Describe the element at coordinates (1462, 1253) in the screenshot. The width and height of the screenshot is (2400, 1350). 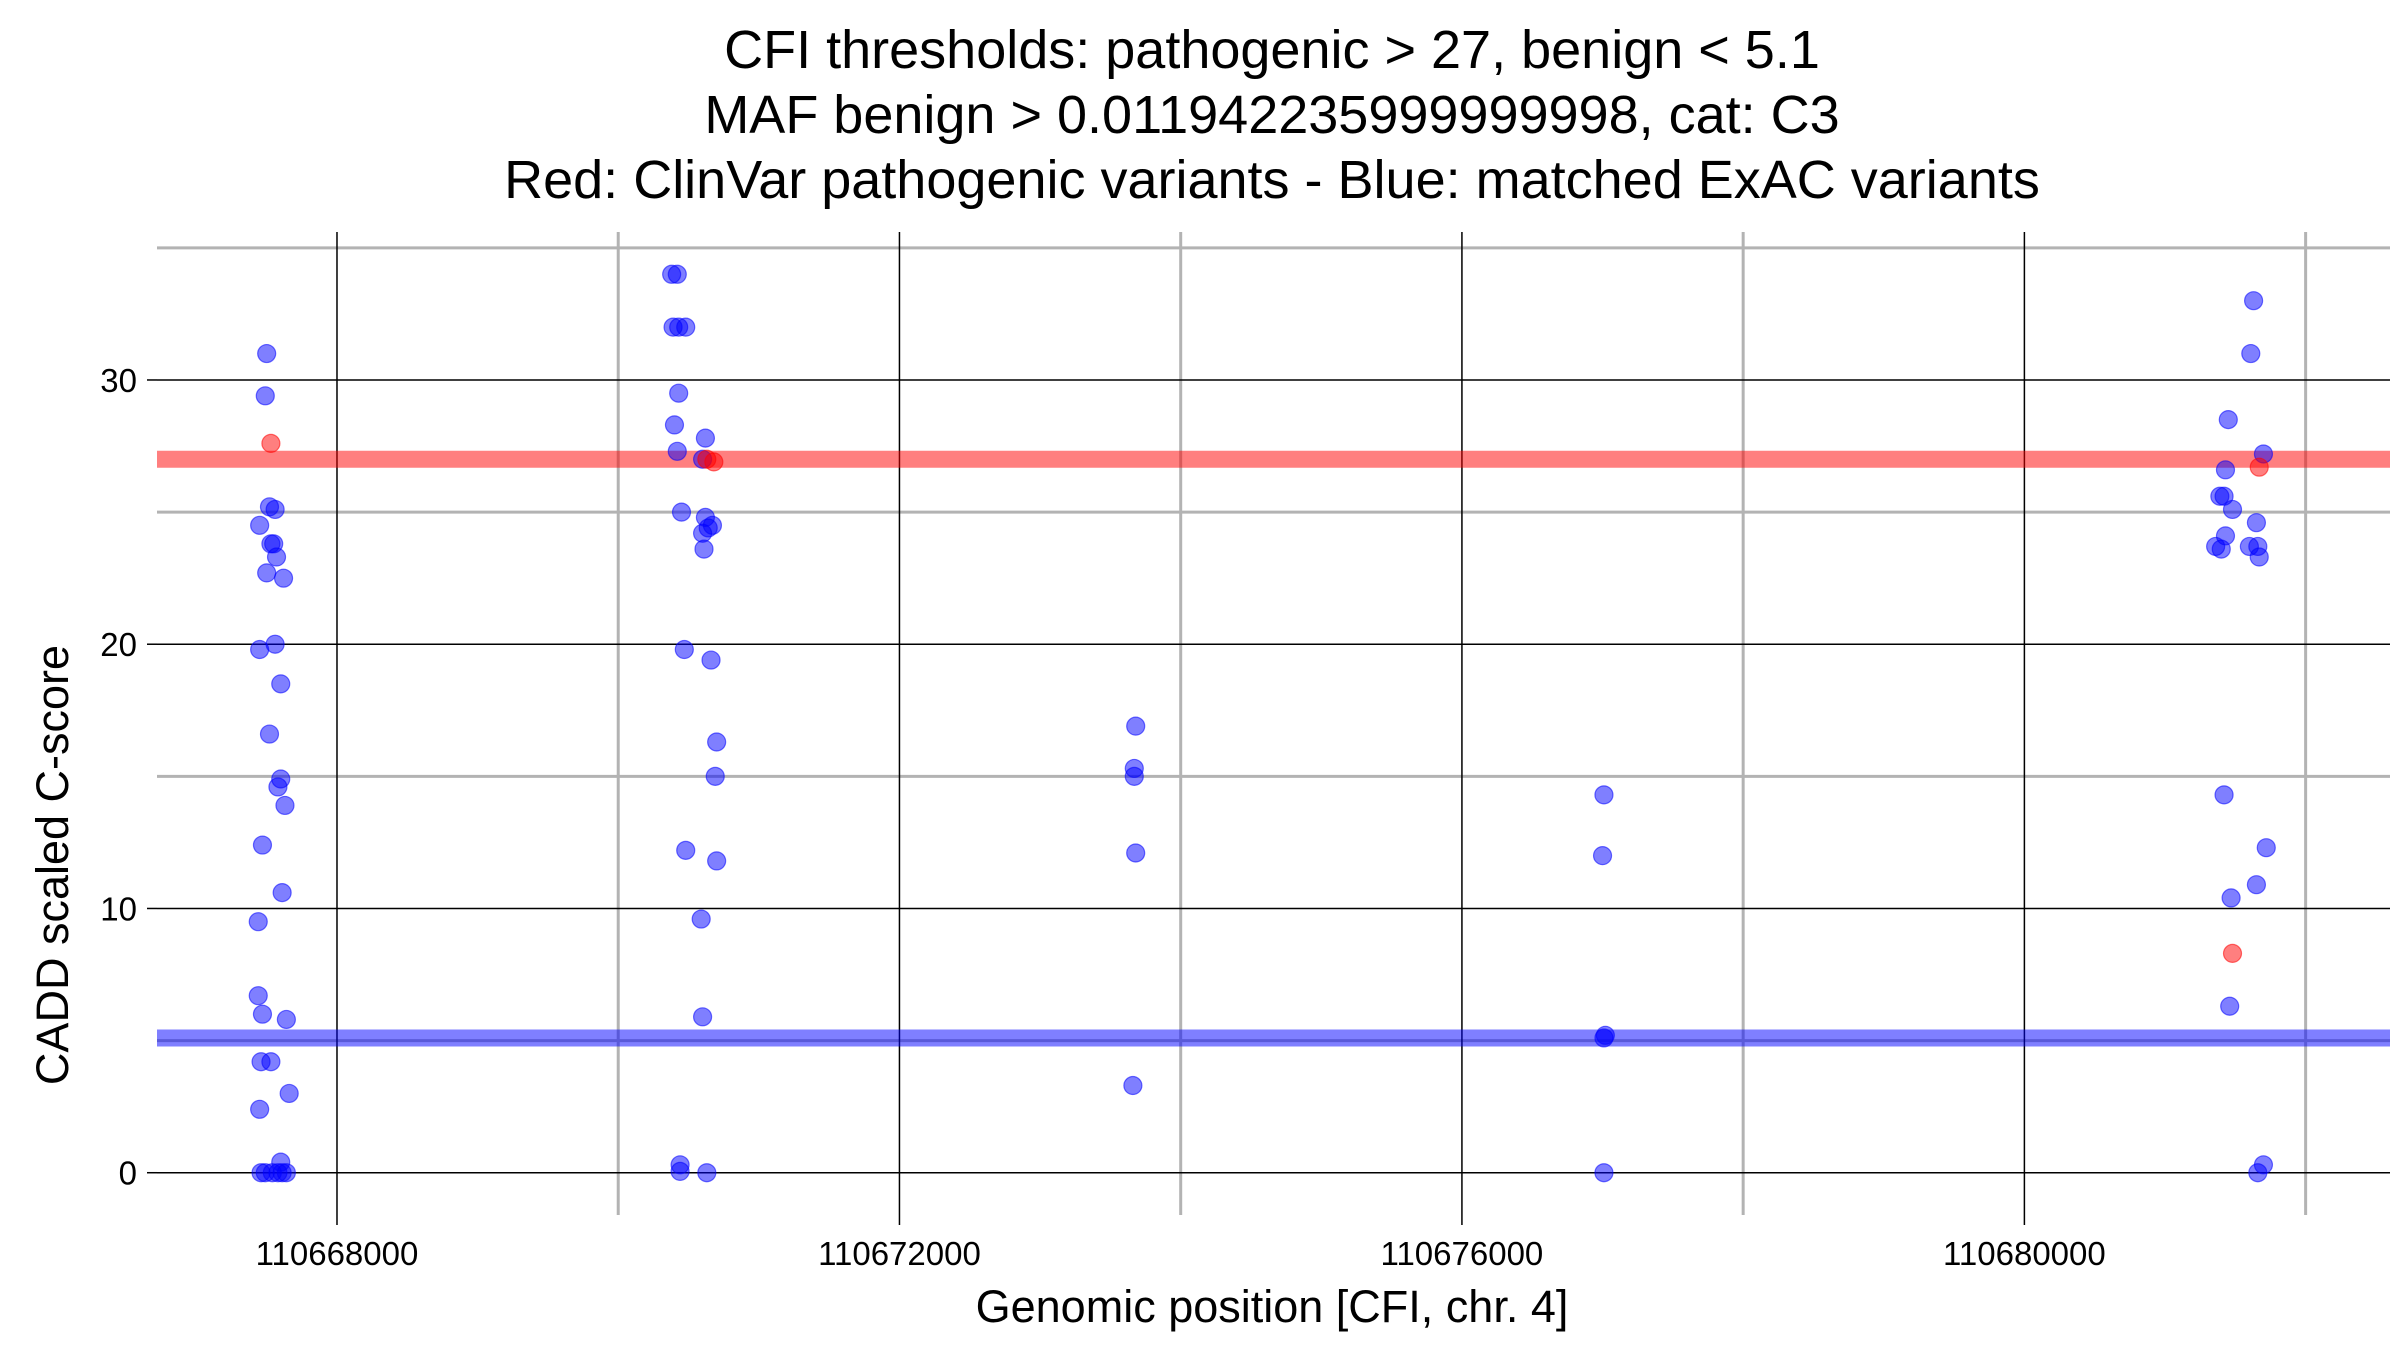
I see `x-tick-label-2: 110676000` at that location.